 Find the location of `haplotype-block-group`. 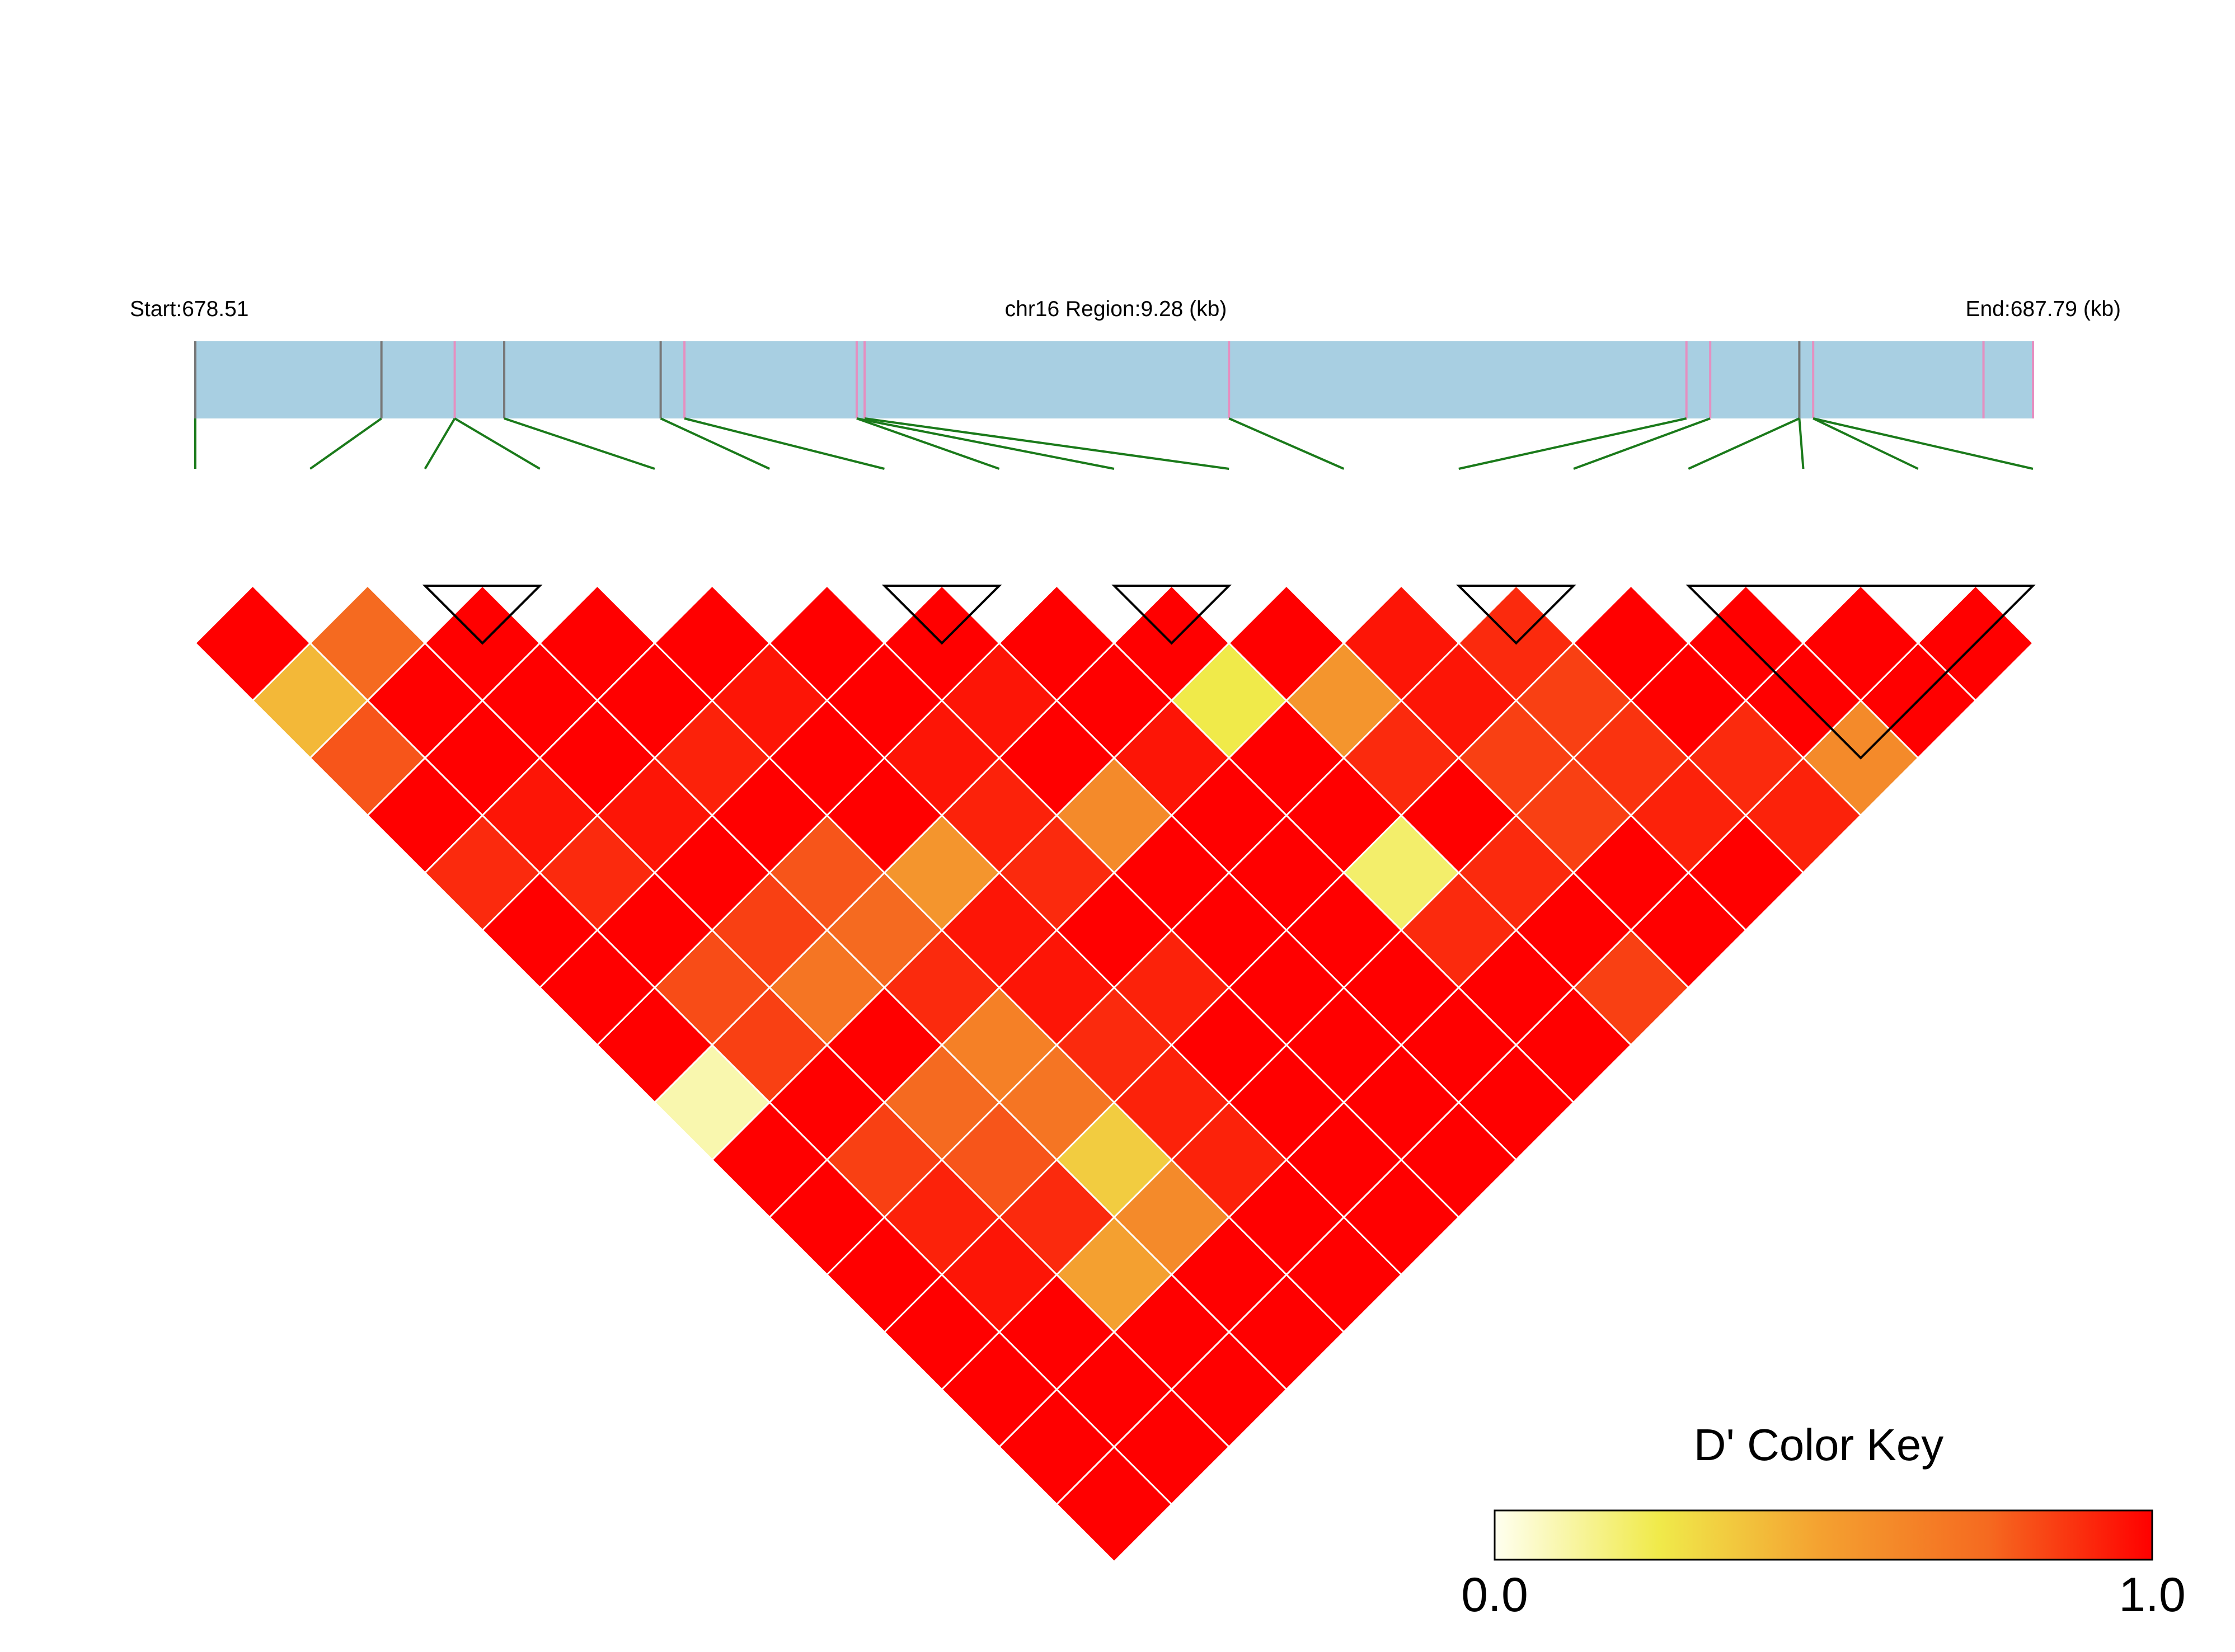

haplotype-block-group is located at coordinates (1229, 672).